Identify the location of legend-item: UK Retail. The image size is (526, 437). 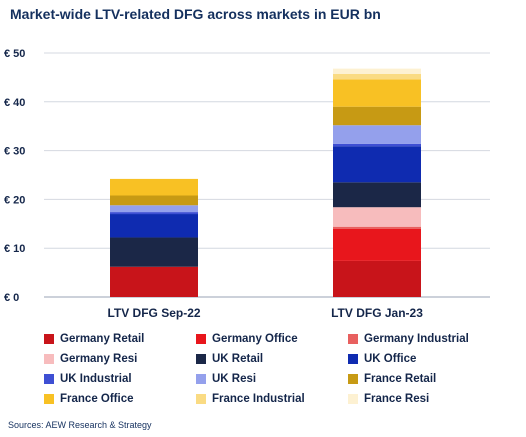
(272, 358).